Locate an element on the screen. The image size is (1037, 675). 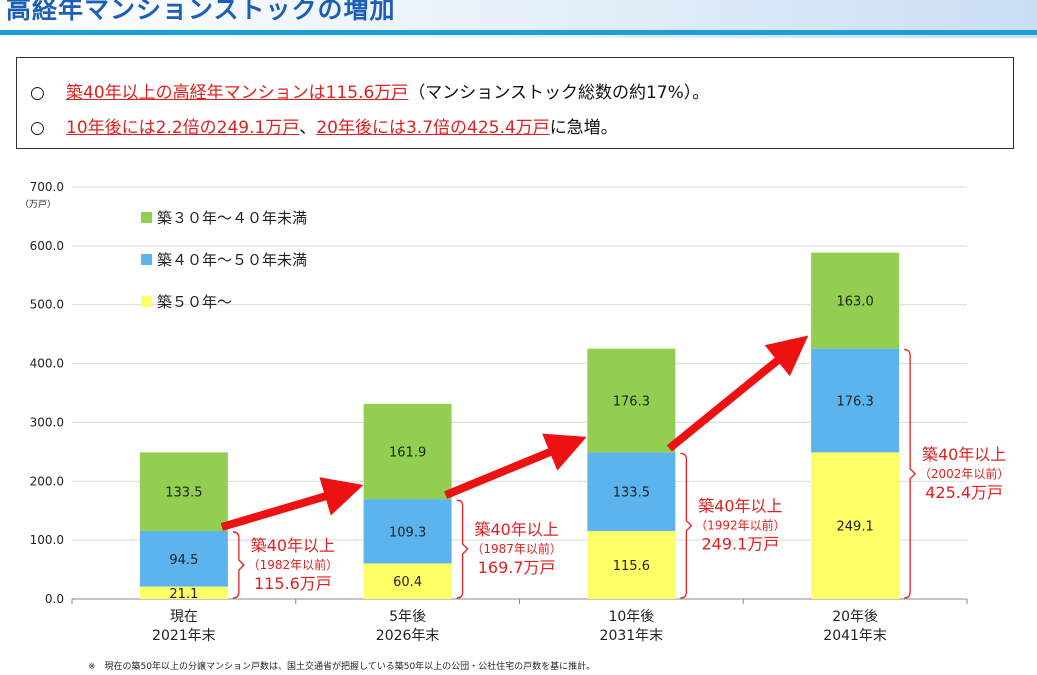
x-category-label: 2041年末 is located at coordinates (855, 636).